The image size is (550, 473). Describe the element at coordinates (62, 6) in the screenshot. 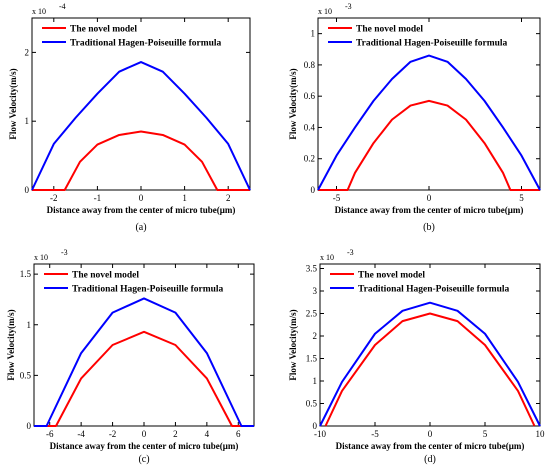

I see `y-exponent-power: -4` at that location.